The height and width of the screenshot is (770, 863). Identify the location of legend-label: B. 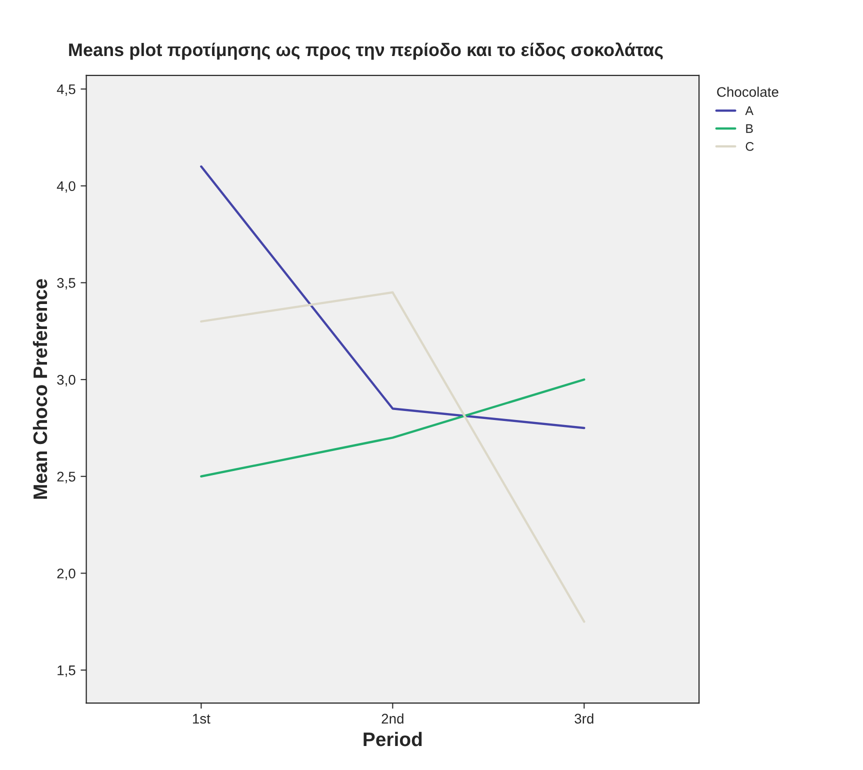
(749, 128).